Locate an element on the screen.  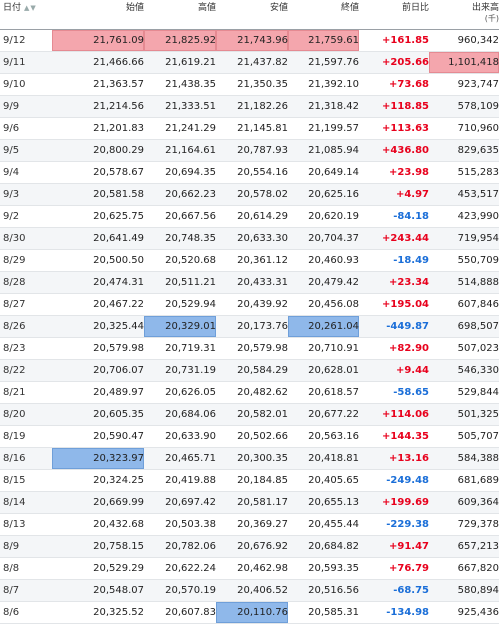
open-cell: 20,625.75 is located at coordinates (98, 216).